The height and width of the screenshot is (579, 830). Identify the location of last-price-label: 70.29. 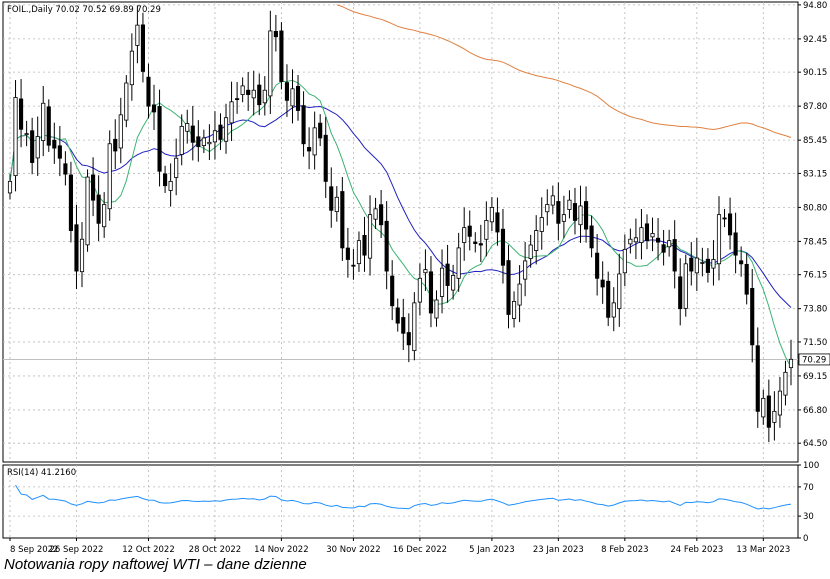
(814, 360).